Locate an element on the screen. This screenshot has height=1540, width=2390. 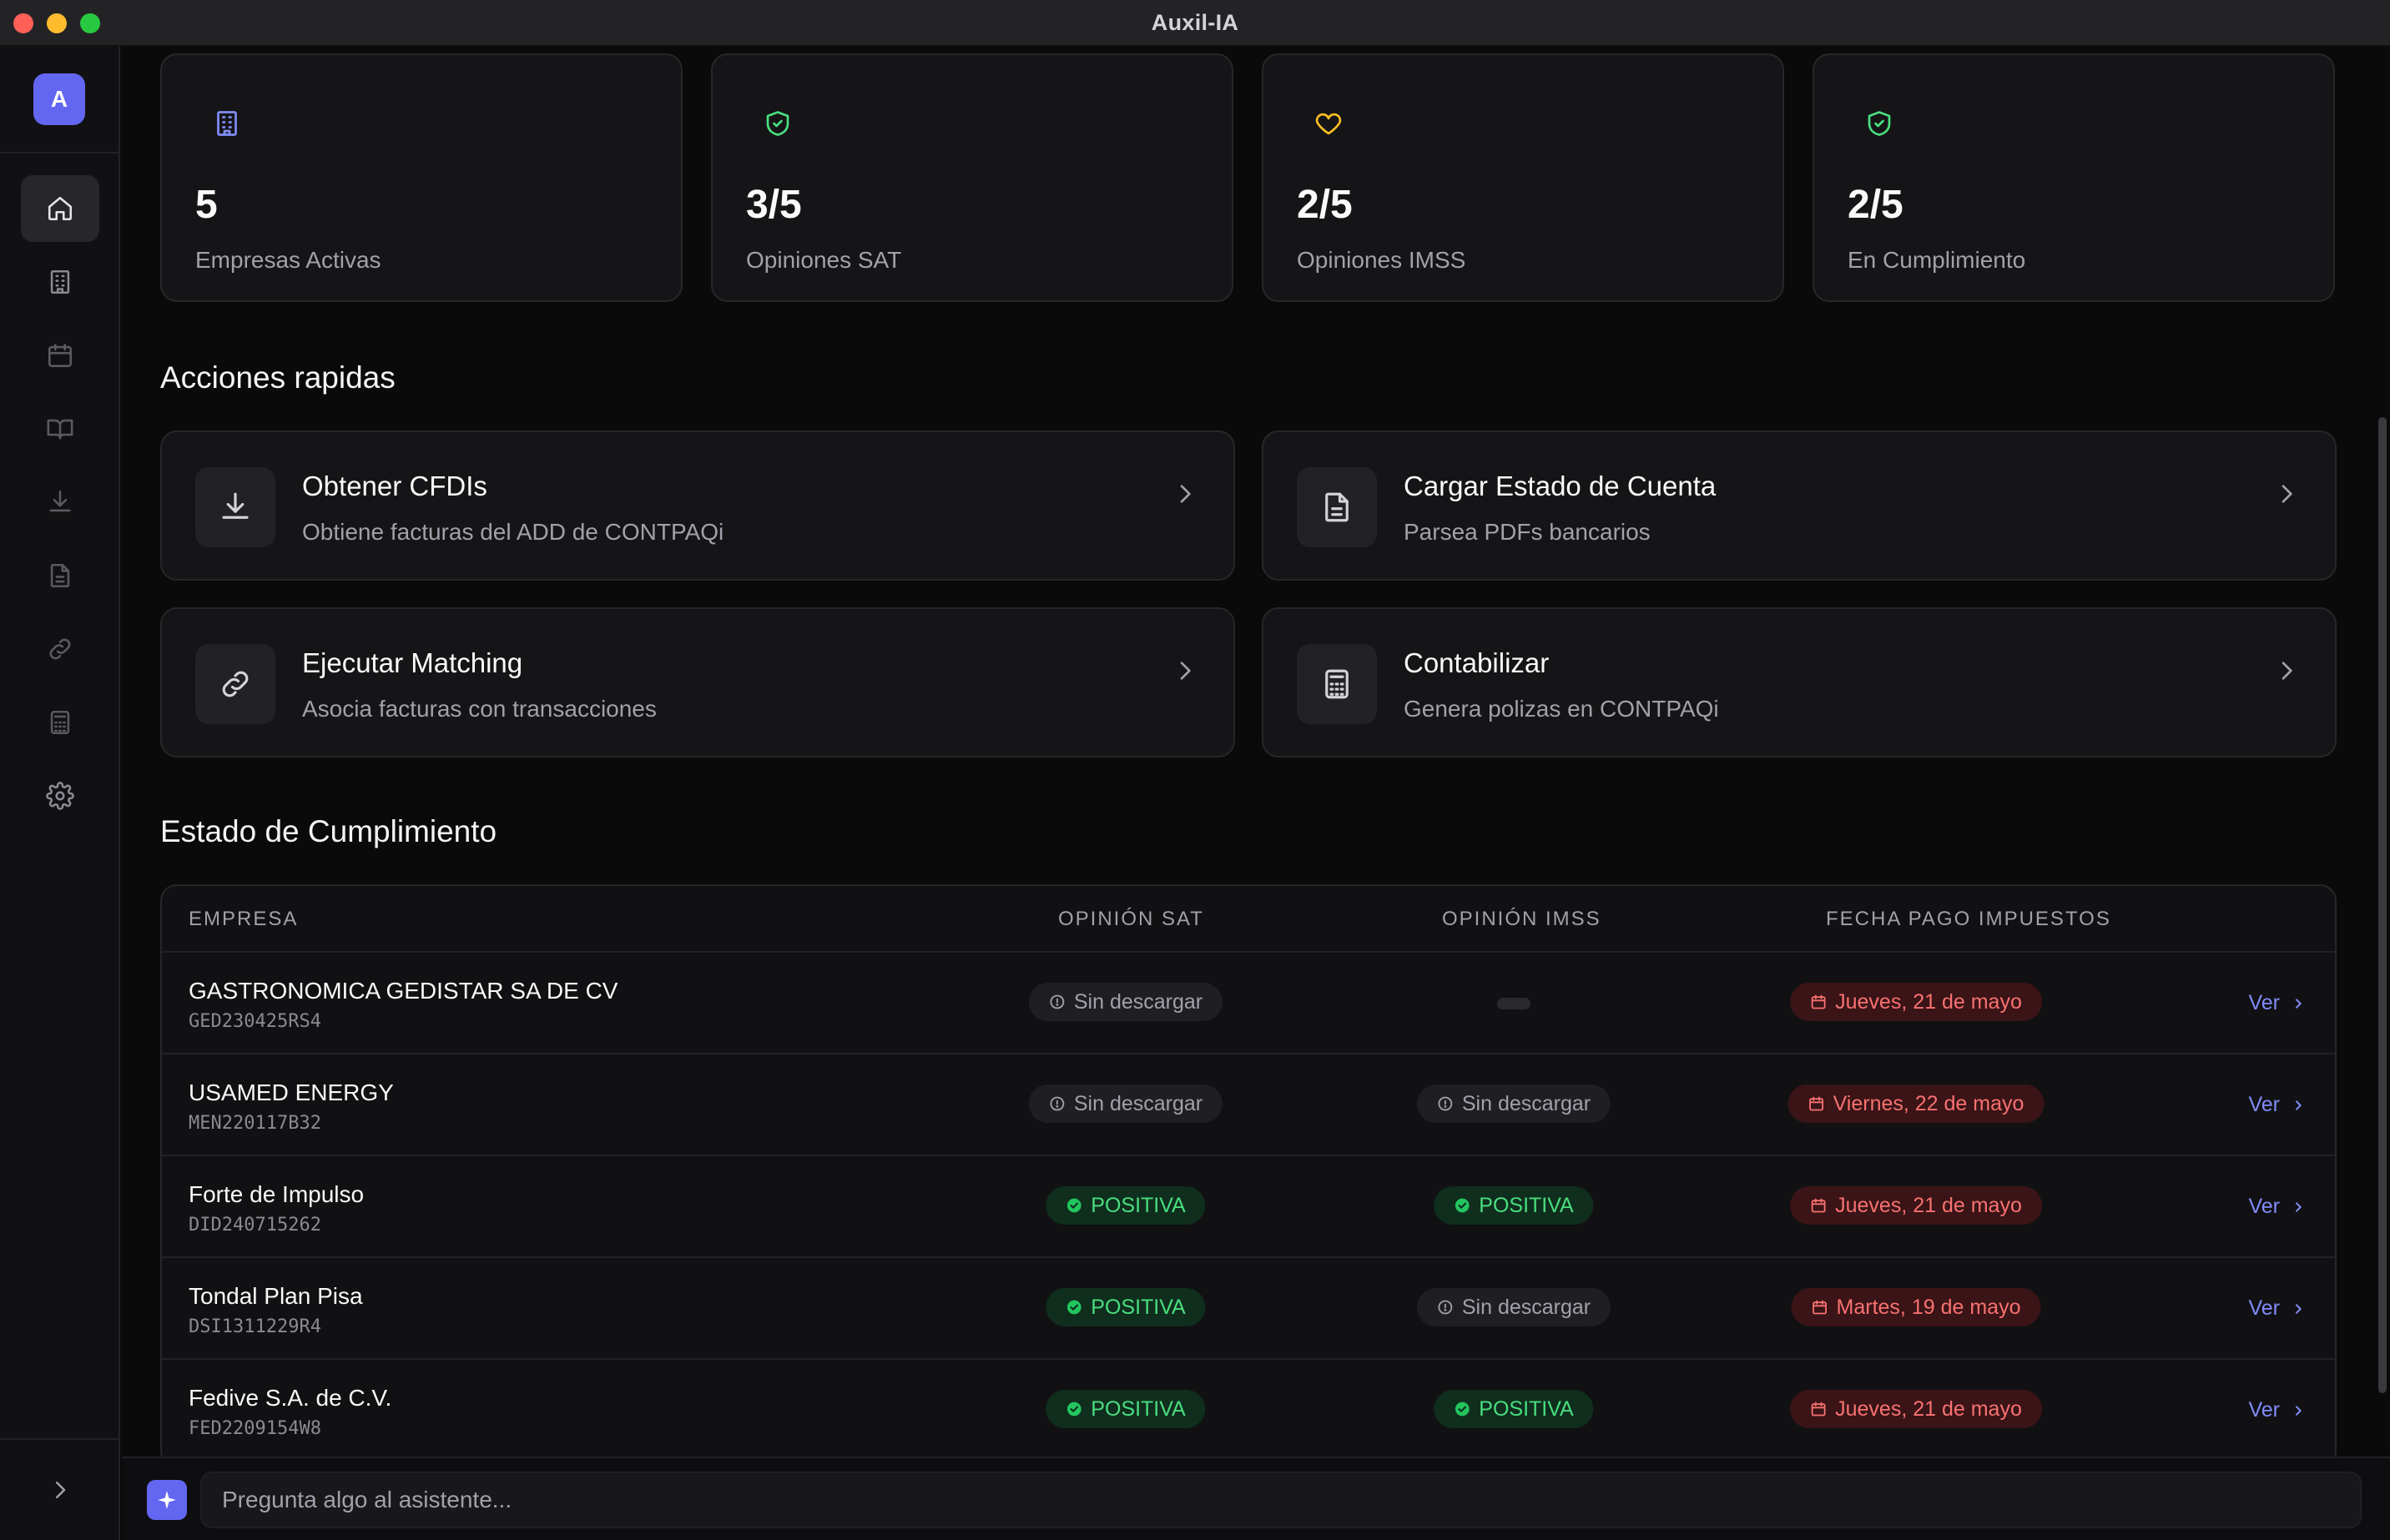
action-description: Parsea PDFs bancarios is located at coordinates (1527, 532).